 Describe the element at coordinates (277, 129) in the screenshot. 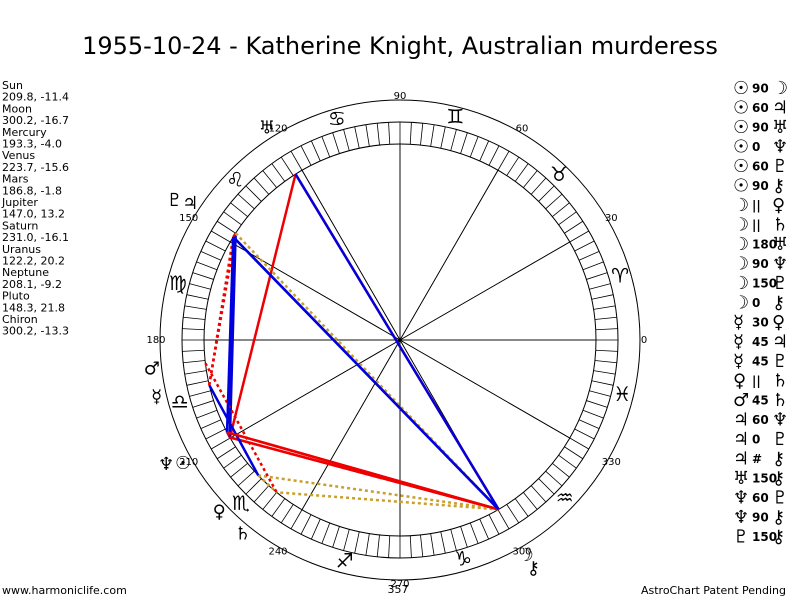

I see `degree-label: 120` at that location.